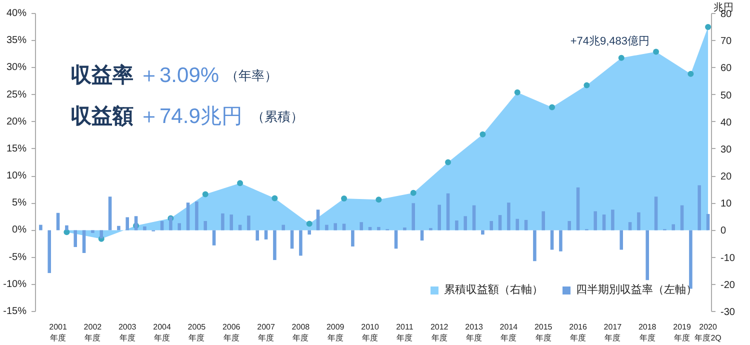 The height and width of the screenshot is (345, 750). I want to click on x-tick-label: 2014 年度, so click(509, 332).